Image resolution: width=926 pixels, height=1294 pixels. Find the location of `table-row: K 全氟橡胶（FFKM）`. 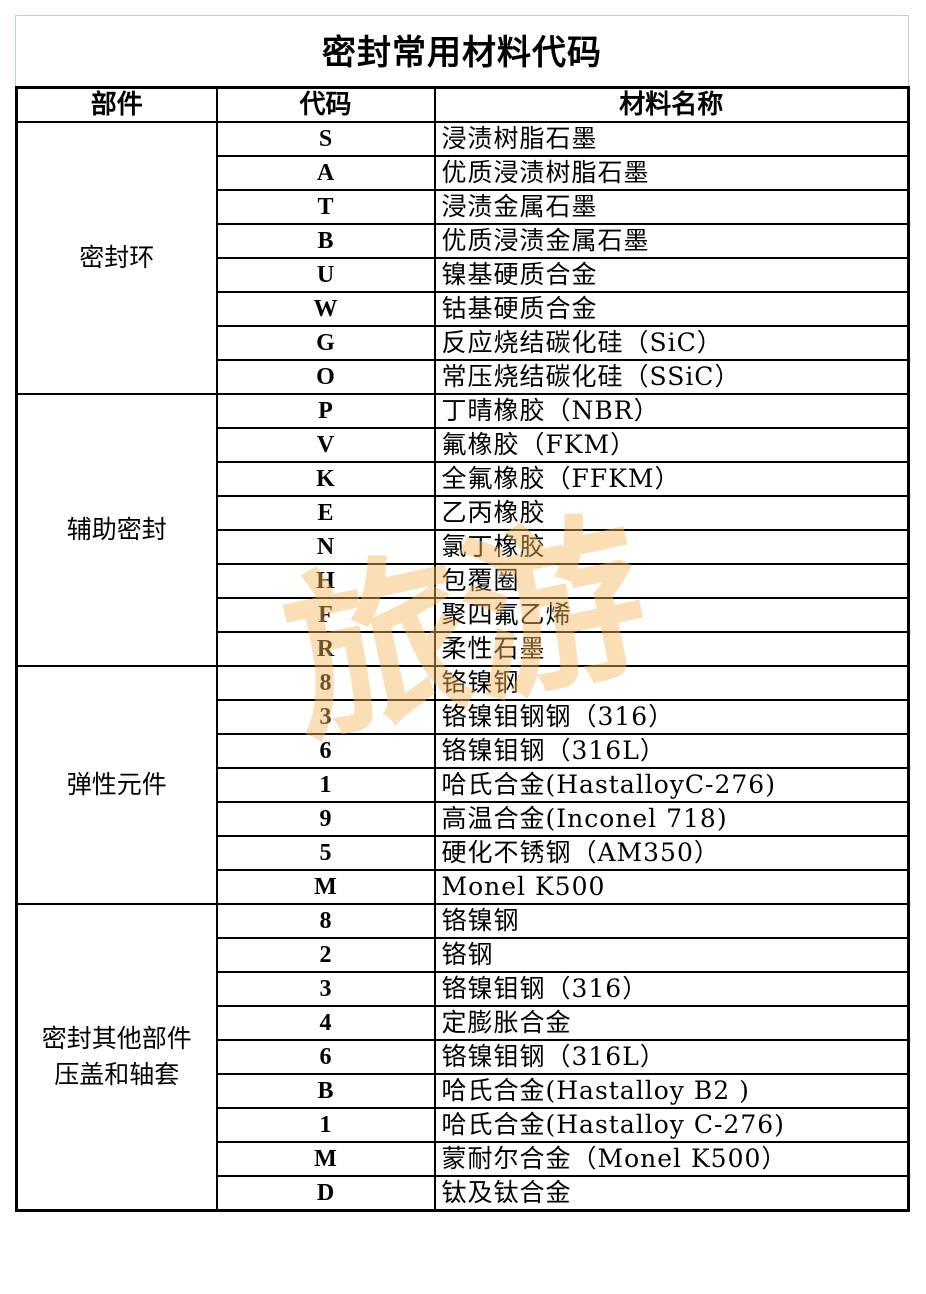

table-row: K 全氟橡胶（FFKM） is located at coordinates (463, 479).